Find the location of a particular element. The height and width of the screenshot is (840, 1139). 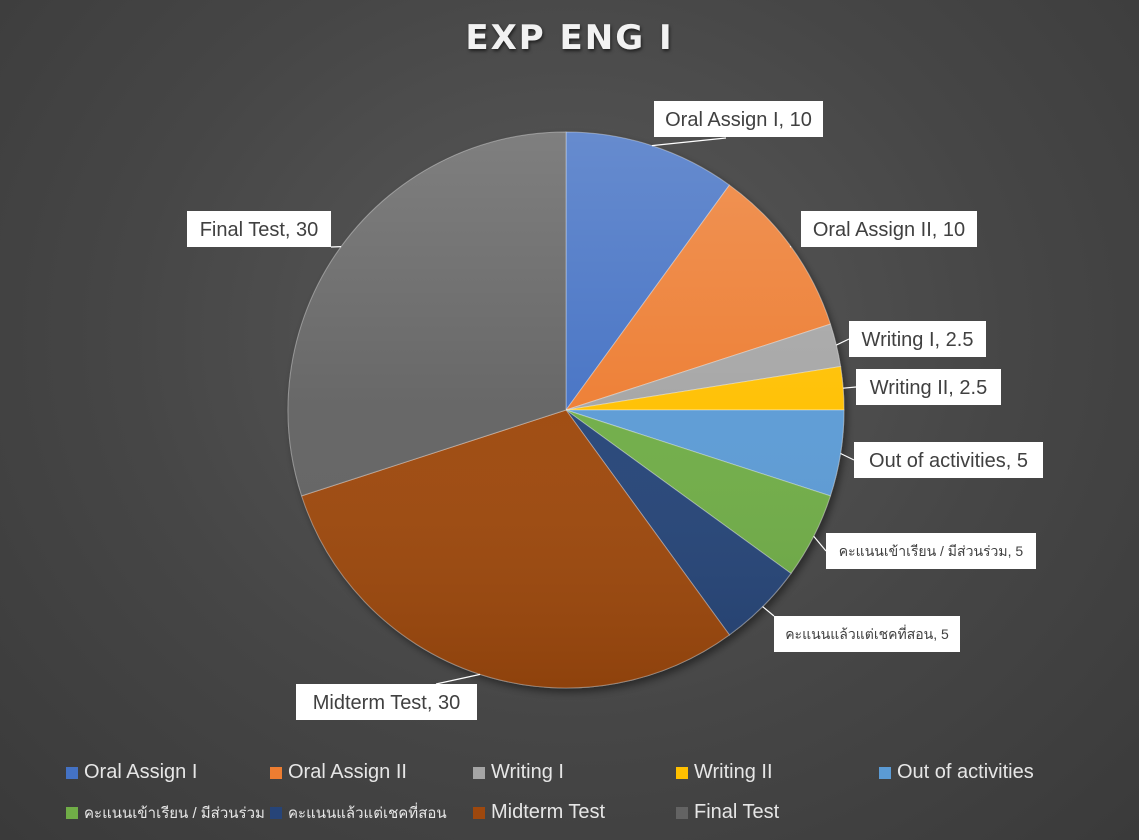

data-label-7: คะแนนแล้วแต่เชคที่สอน, 5 is located at coordinates (867, 634).